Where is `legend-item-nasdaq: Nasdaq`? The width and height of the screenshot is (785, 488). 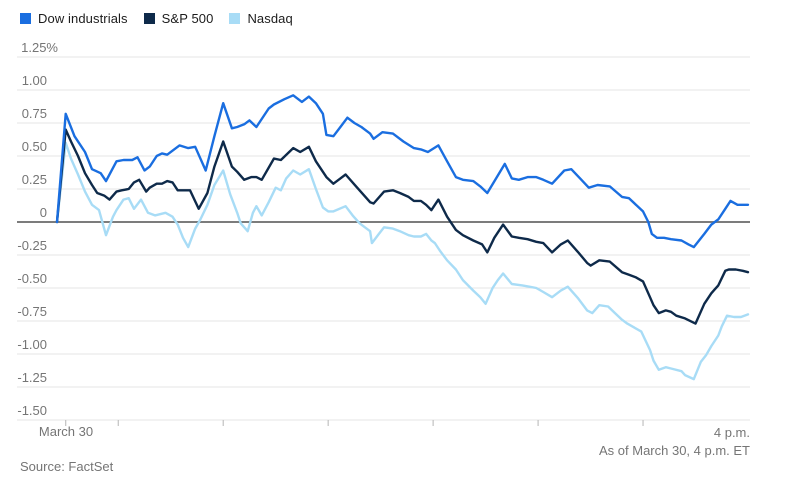 legend-item-nasdaq: Nasdaq is located at coordinates (261, 18).